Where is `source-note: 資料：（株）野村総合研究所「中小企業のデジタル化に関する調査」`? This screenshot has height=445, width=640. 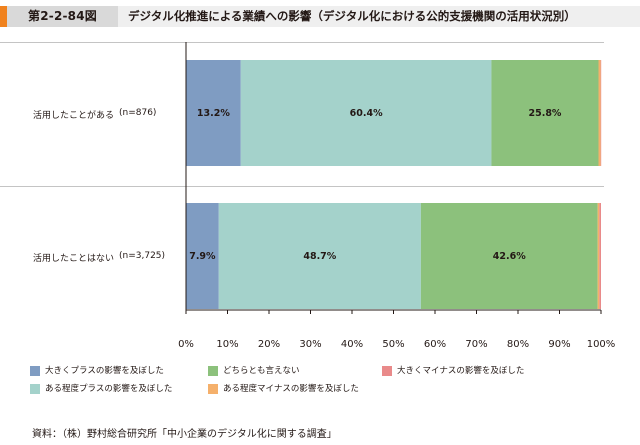
source-note: 資料：（株）野村総合研究所「中小企業のデジタル化に関する調査」 is located at coordinates (184, 434).